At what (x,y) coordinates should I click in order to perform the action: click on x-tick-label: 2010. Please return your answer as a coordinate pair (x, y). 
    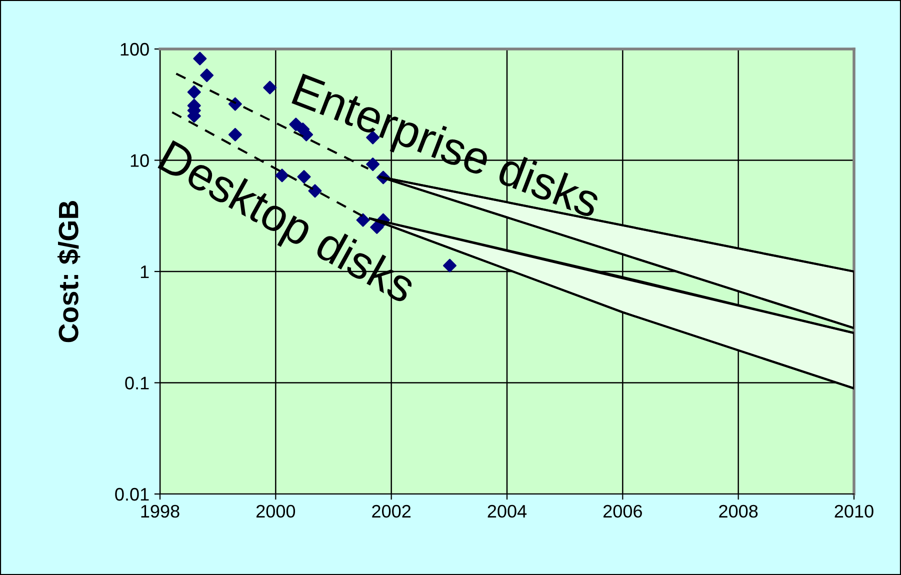
    Looking at the image, I should click on (854, 511).